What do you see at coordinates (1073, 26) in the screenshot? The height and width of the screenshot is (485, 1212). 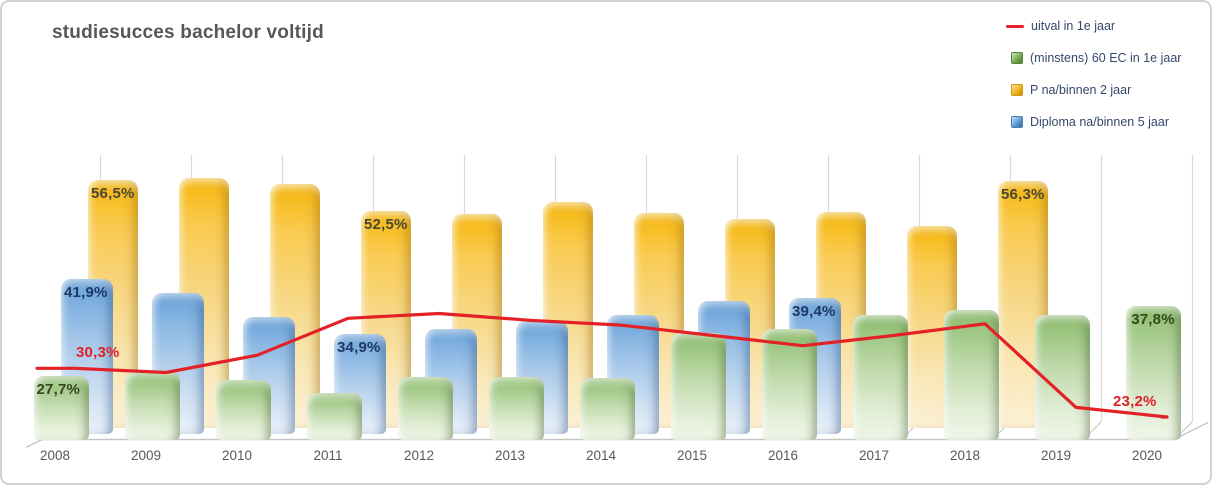 I see `legend-label-uitval: uitval in 1e jaar` at bounding box center [1073, 26].